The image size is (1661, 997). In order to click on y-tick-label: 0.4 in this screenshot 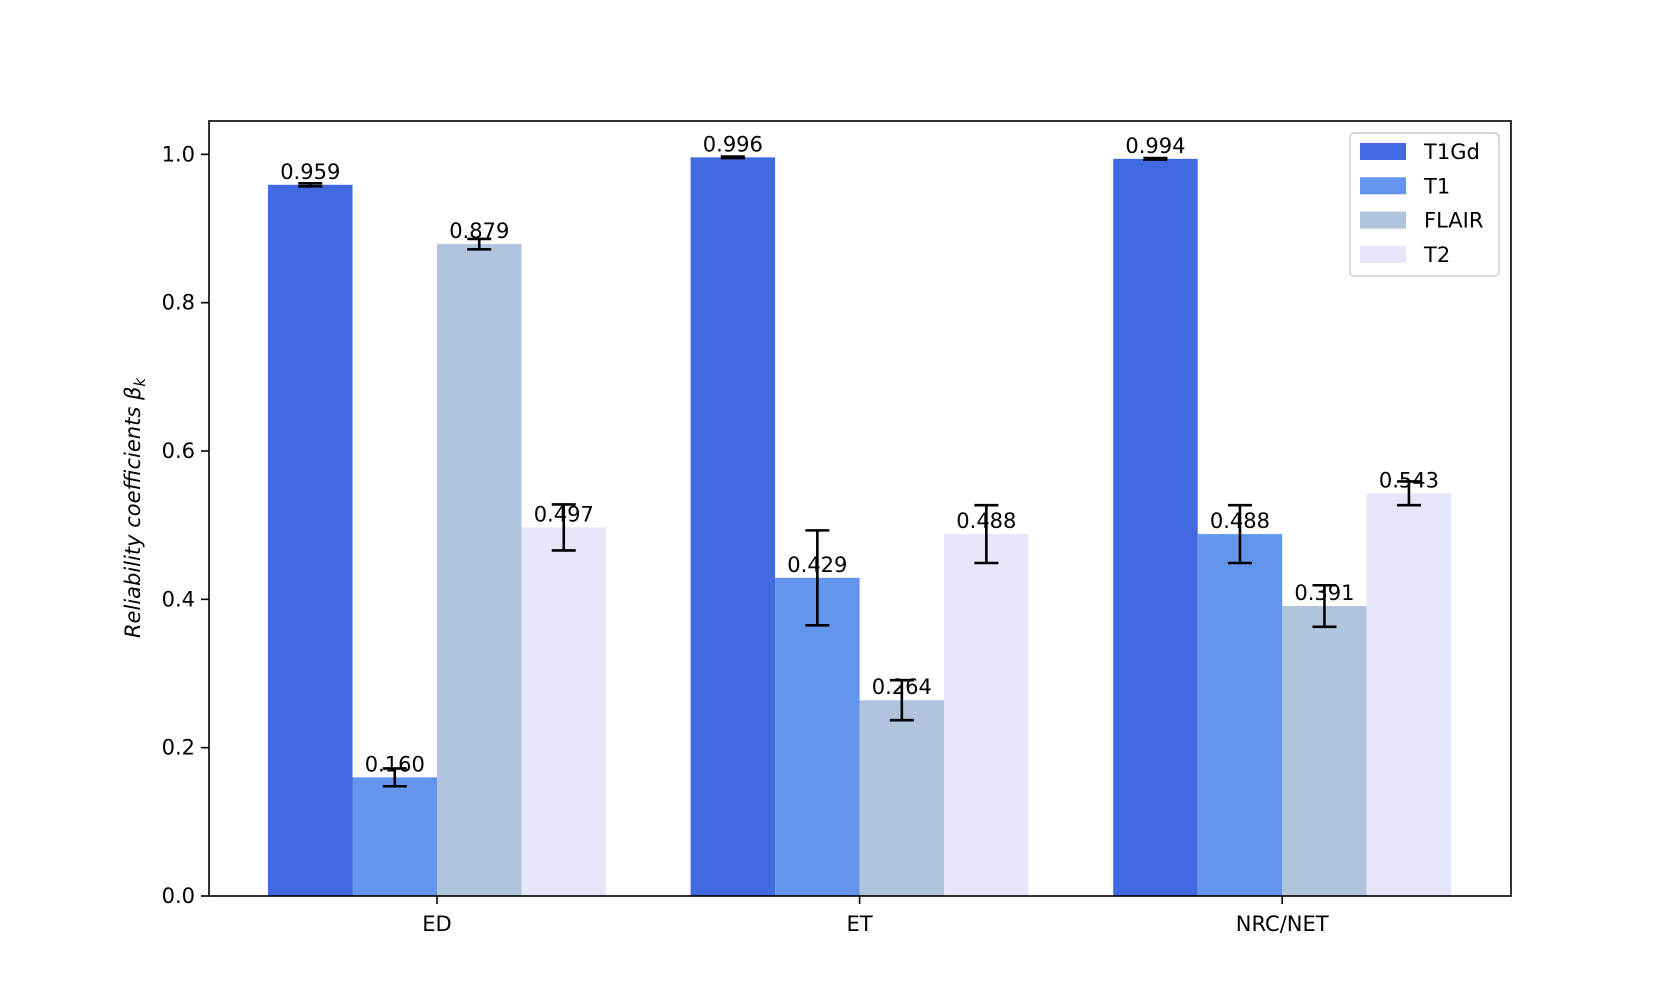, I will do `click(178, 599)`.